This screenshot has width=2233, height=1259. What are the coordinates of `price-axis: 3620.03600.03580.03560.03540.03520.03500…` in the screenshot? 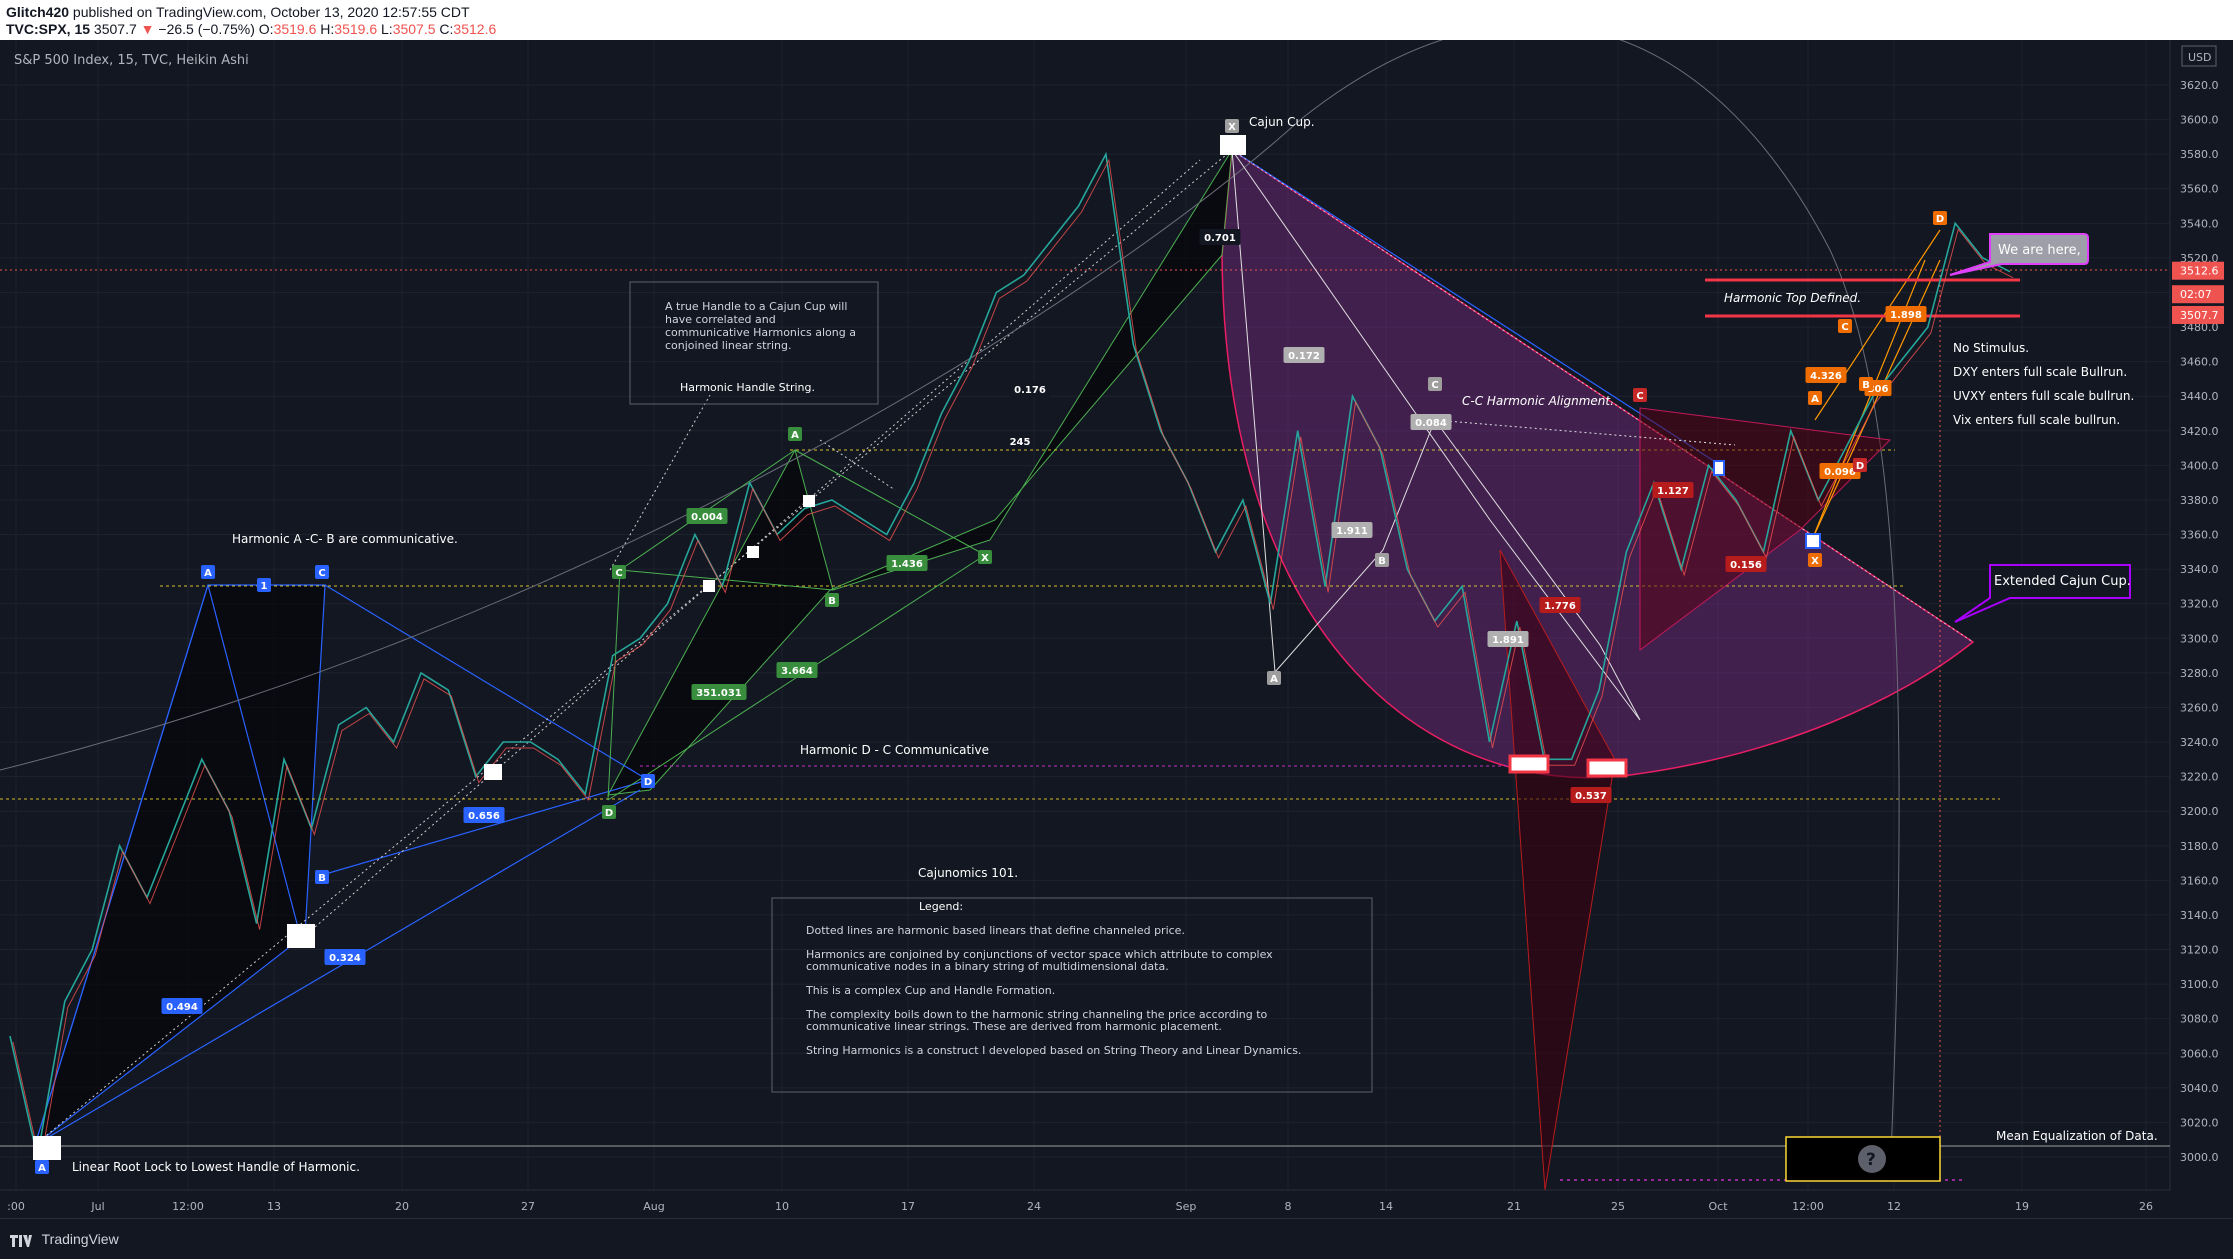 It's located at (2201, 629).